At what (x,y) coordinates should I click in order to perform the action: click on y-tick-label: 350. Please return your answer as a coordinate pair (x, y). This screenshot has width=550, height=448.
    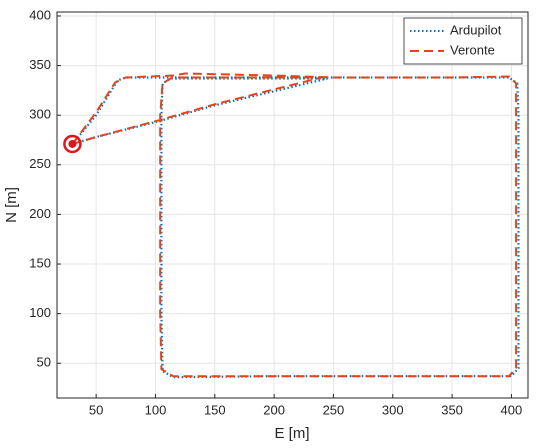
    Looking at the image, I should click on (40, 64).